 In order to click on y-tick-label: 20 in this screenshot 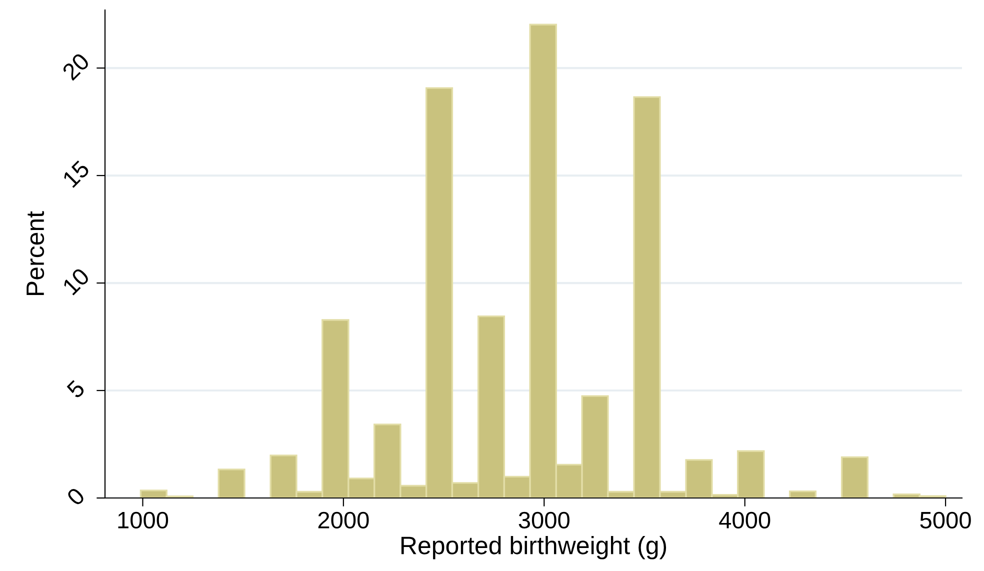, I will do `click(75, 66)`.